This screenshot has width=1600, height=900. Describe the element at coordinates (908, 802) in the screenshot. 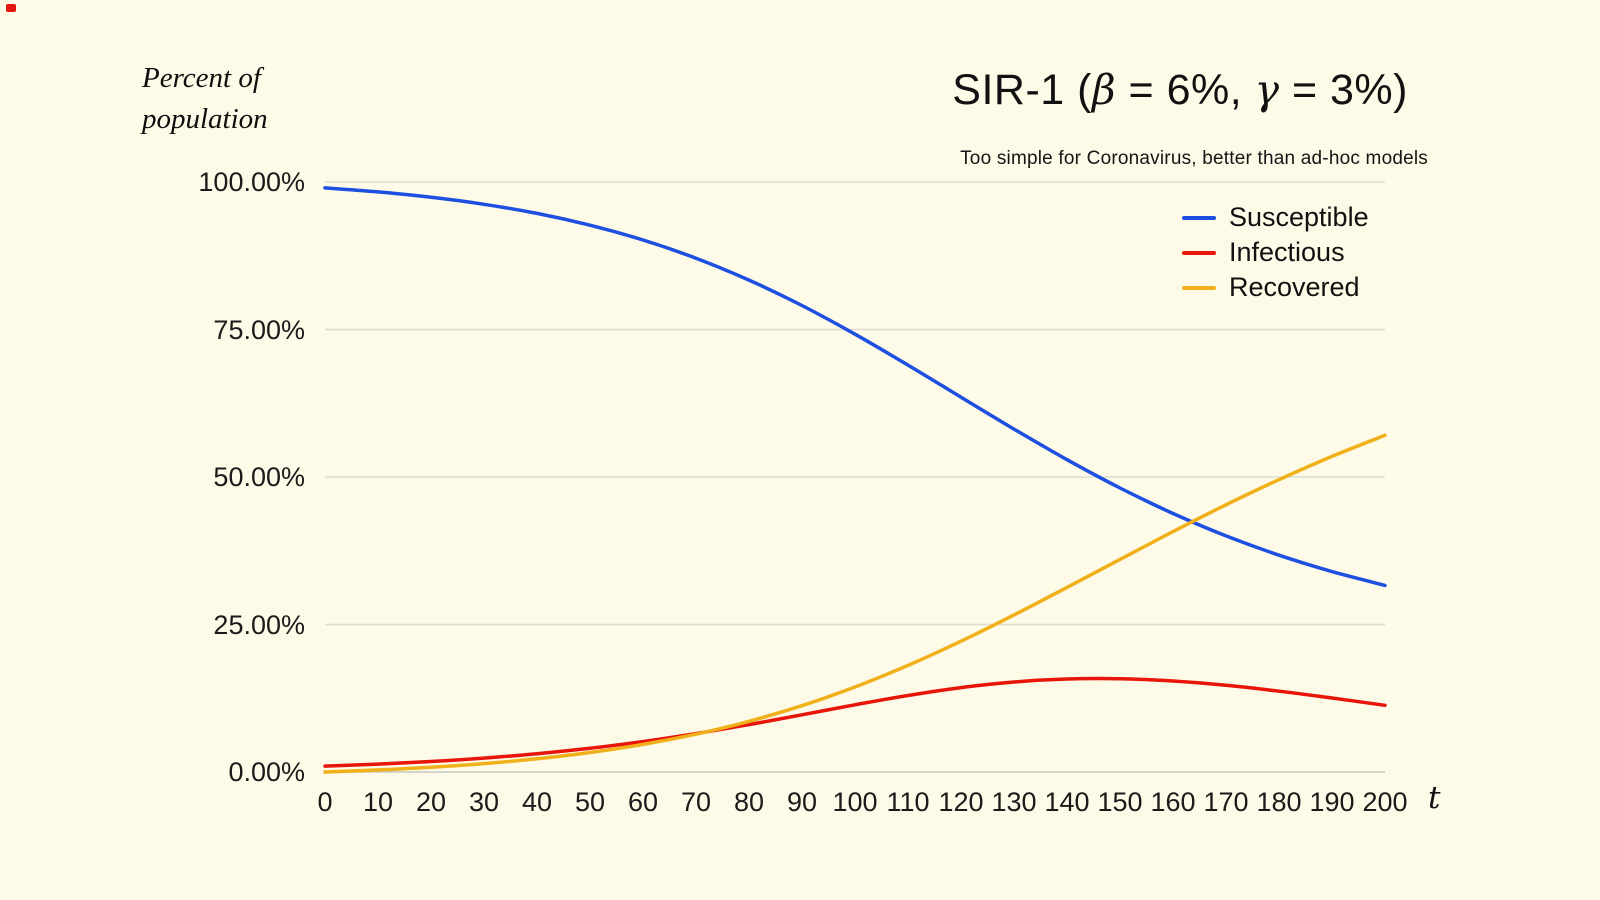

I see `x-tick-label-110: 110` at that location.